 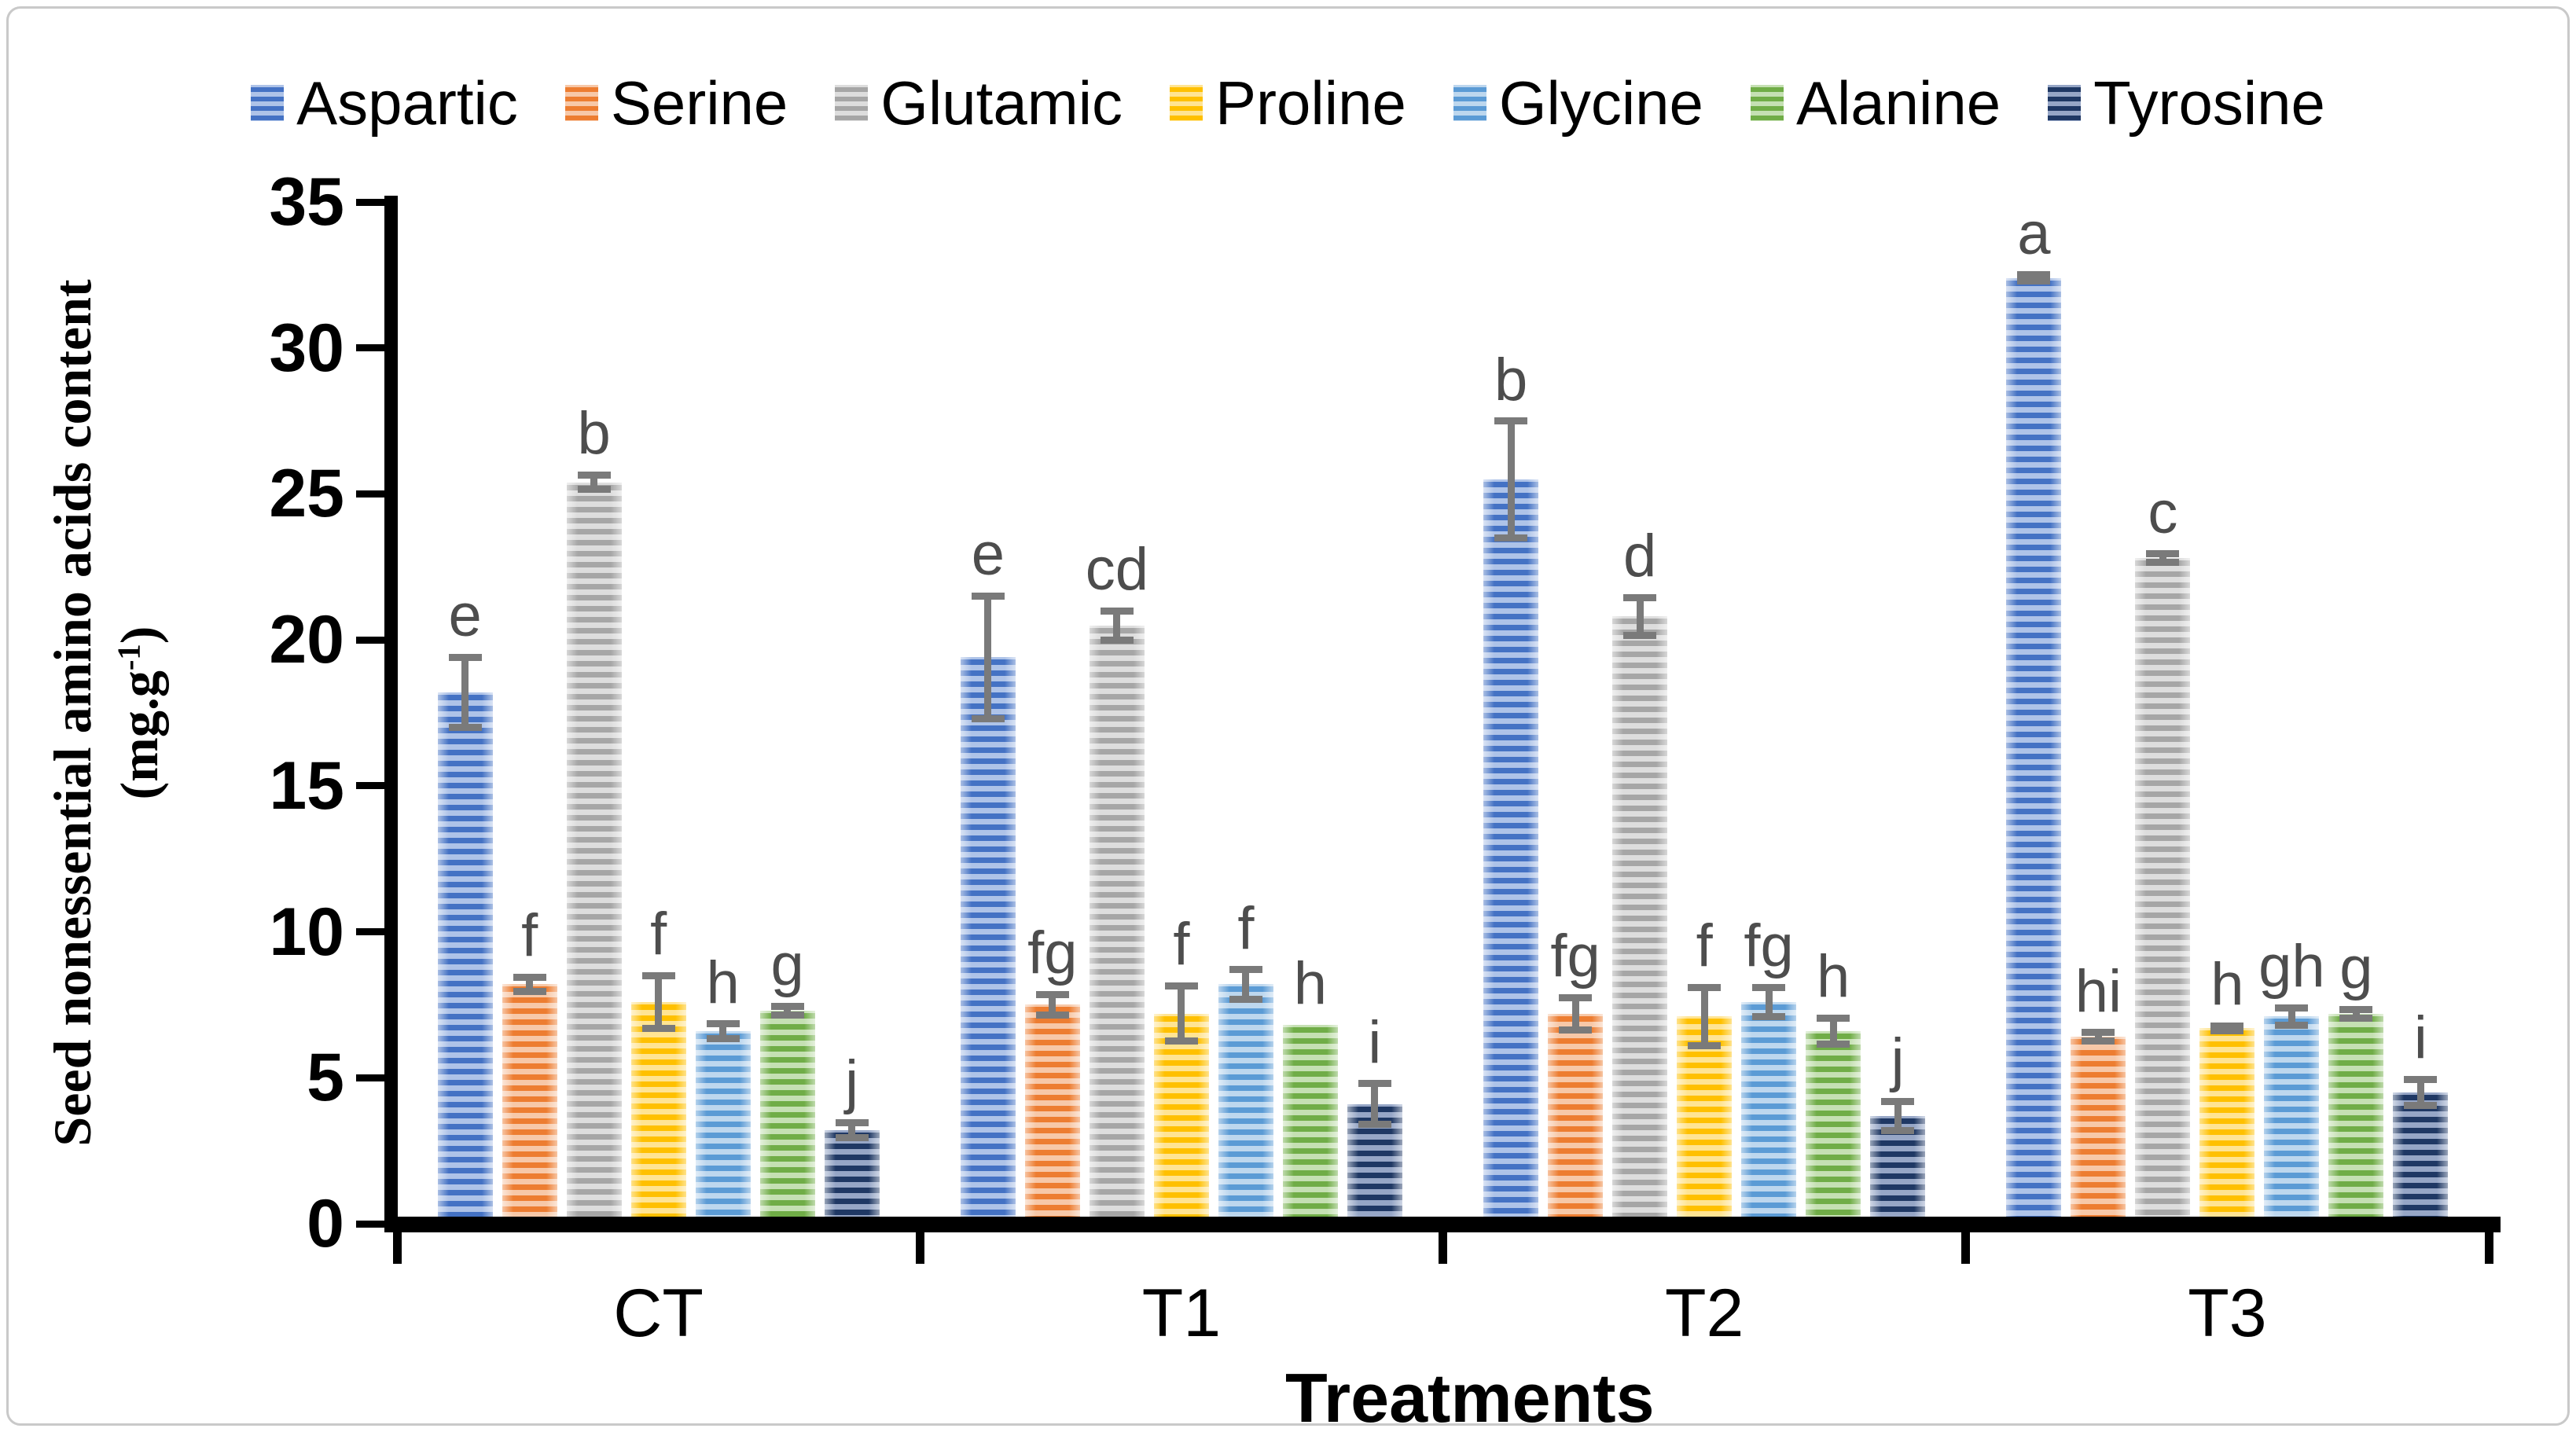 What do you see at coordinates (594, 482) in the screenshot?
I see `errorbar-line-glutamic-CT` at bounding box center [594, 482].